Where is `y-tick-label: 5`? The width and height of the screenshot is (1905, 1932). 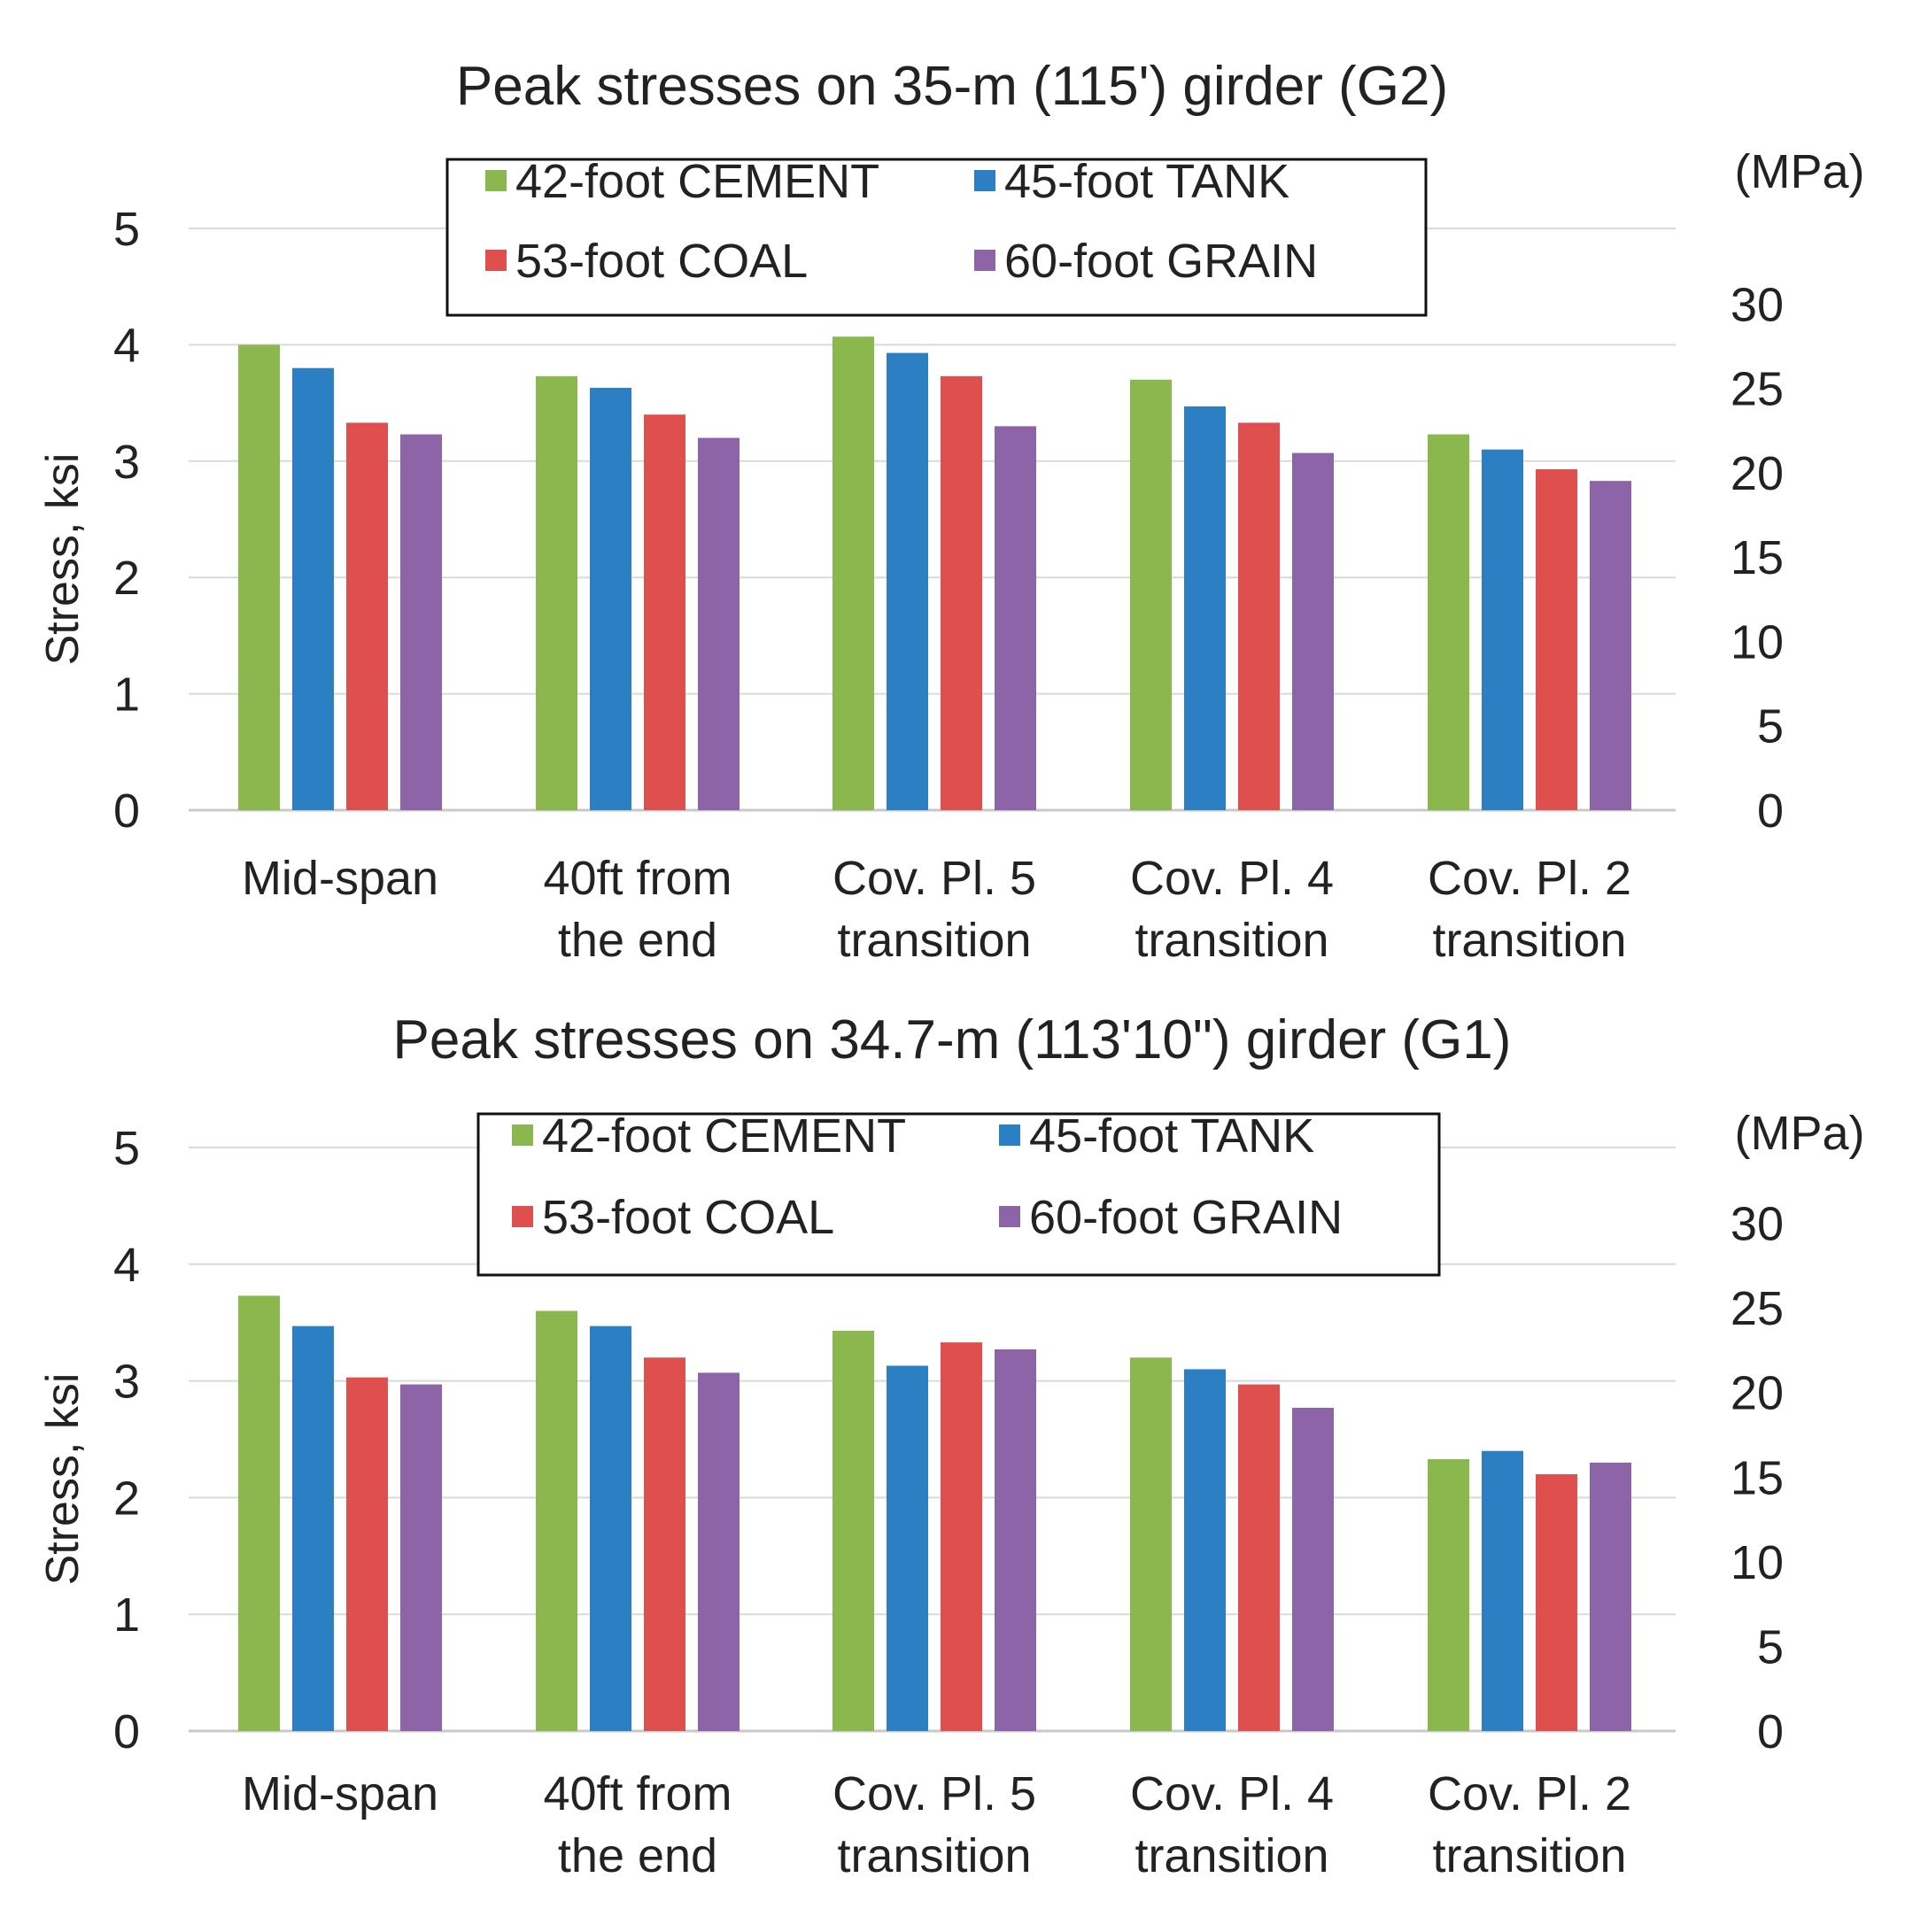
y-tick-label: 5 is located at coordinates (127, 1148).